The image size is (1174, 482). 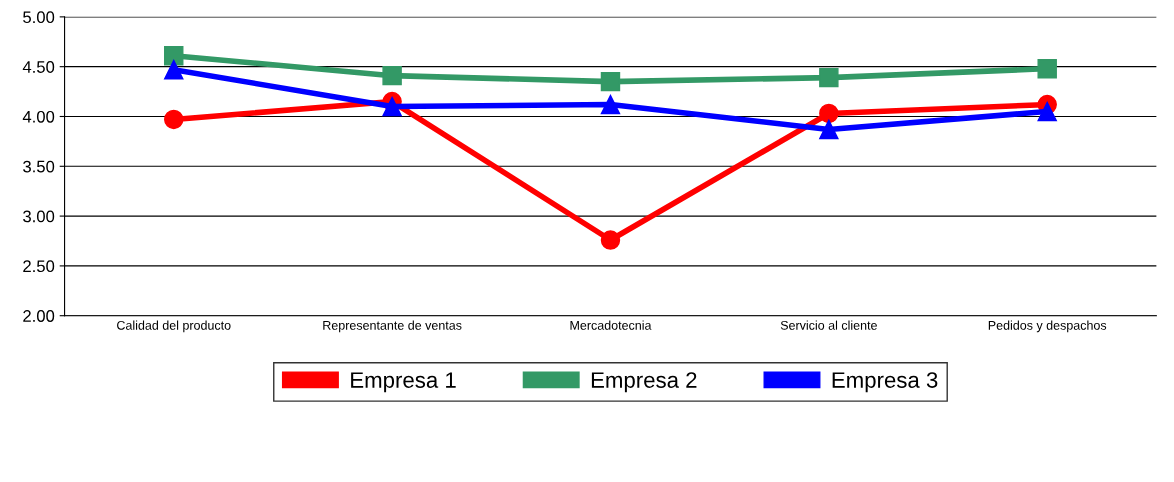 I want to click on y-tick-label: 4.50, so click(x=38, y=67).